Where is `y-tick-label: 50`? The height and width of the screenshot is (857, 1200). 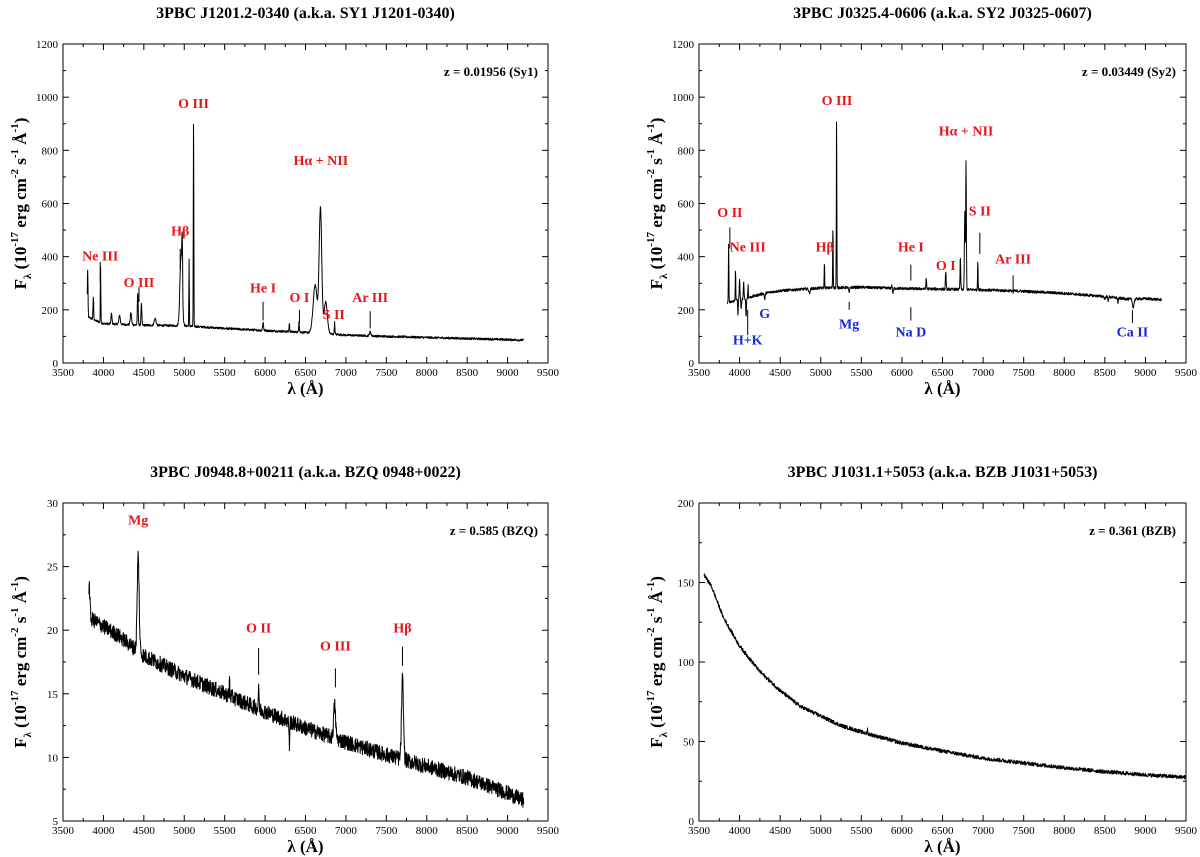
y-tick-label: 50 is located at coordinates (689, 743).